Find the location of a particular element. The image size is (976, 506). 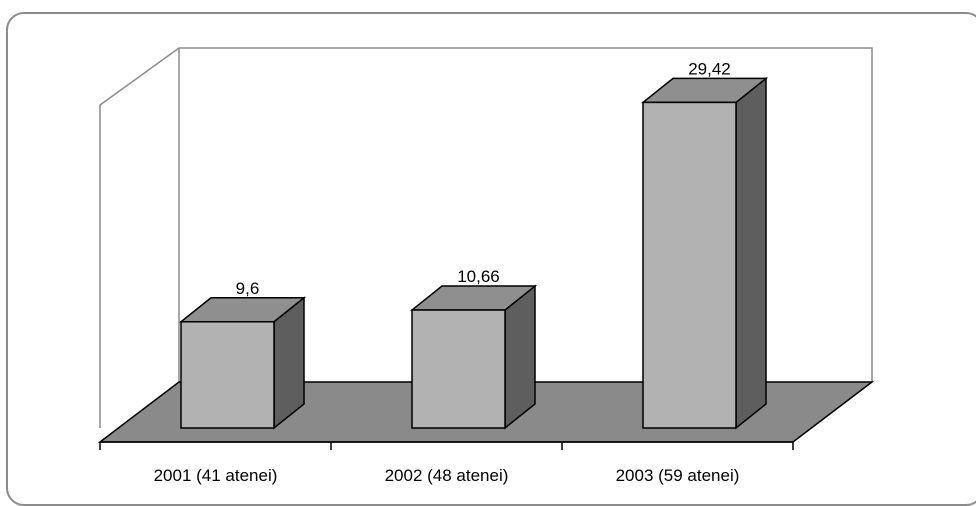

x-tick-label: 2002 (48 atenei) is located at coordinates (447, 475).